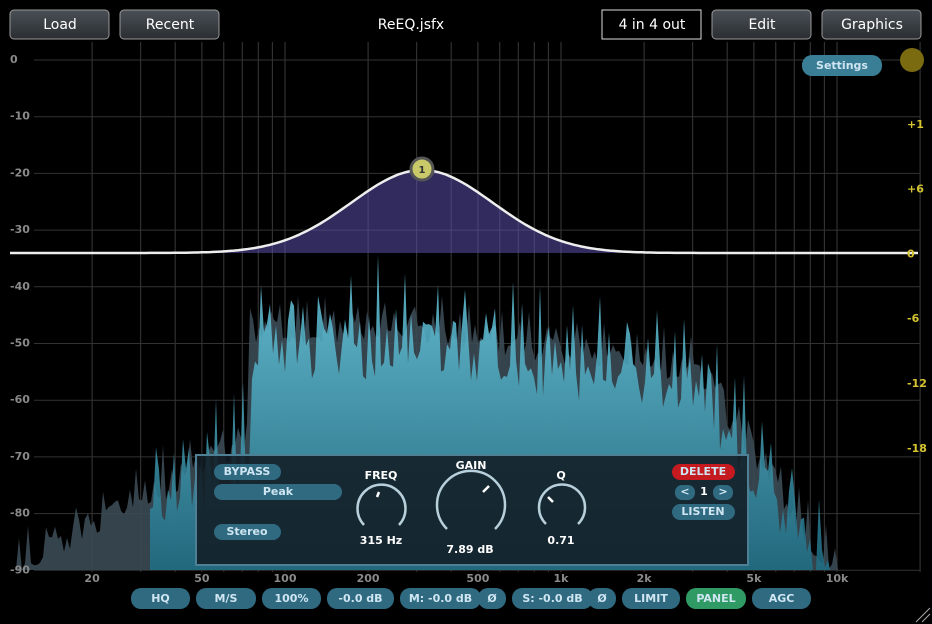  I want to click on io-button, so click(651, 24).